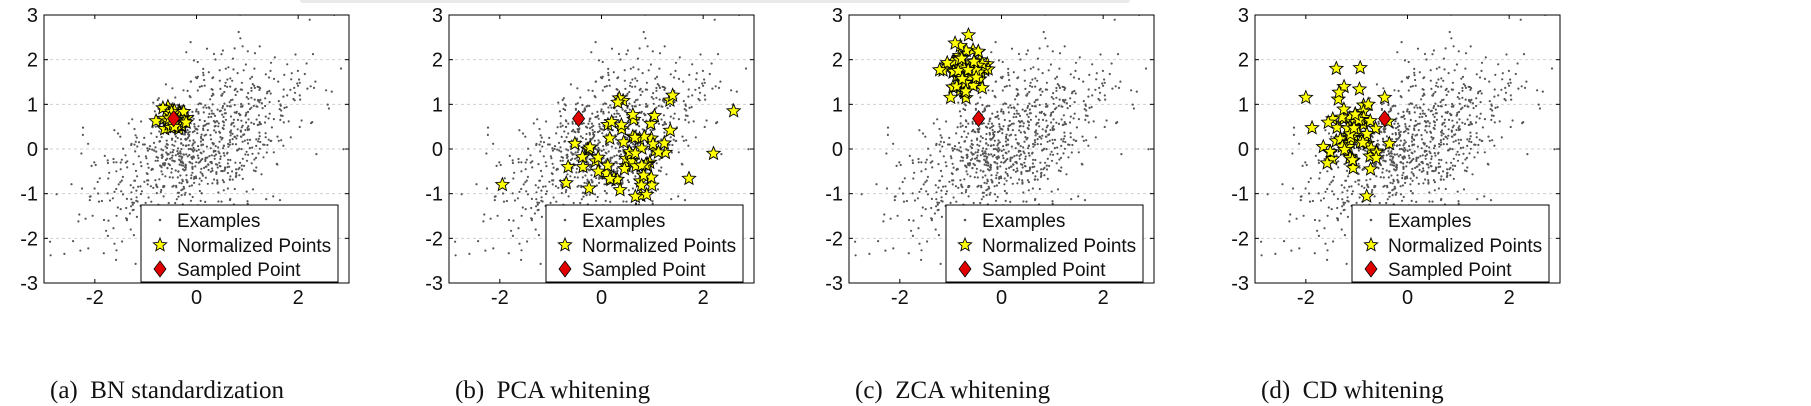 This screenshot has width=1811, height=406. Describe the element at coordinates (568, 166) in the screenshot. I see `normalized-point` at that location.